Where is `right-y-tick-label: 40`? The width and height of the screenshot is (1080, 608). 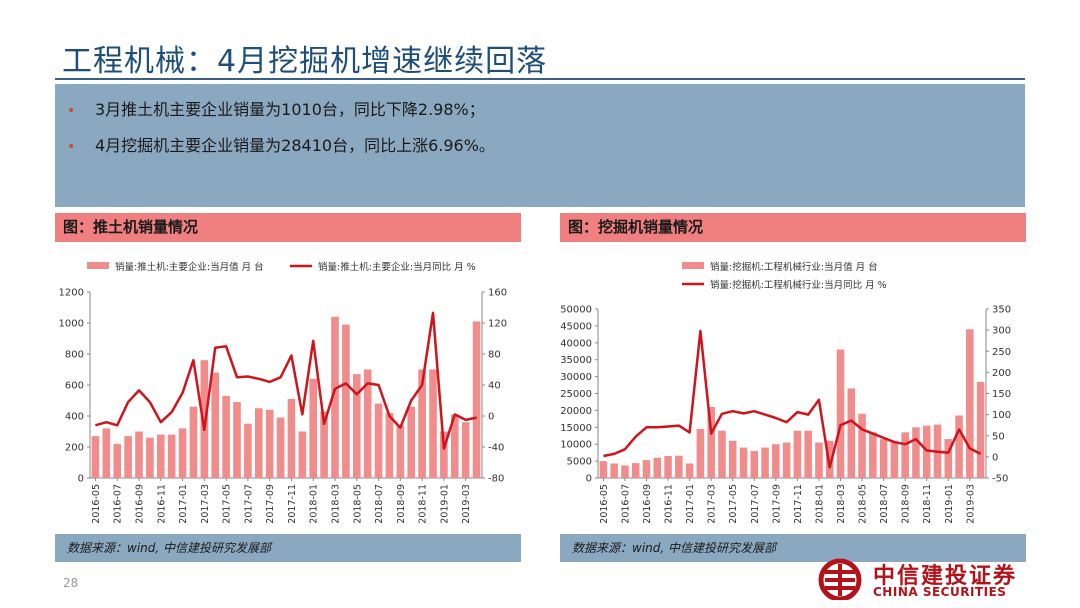 right-y-tick-label: 40 is located at coordinates (494, 386).